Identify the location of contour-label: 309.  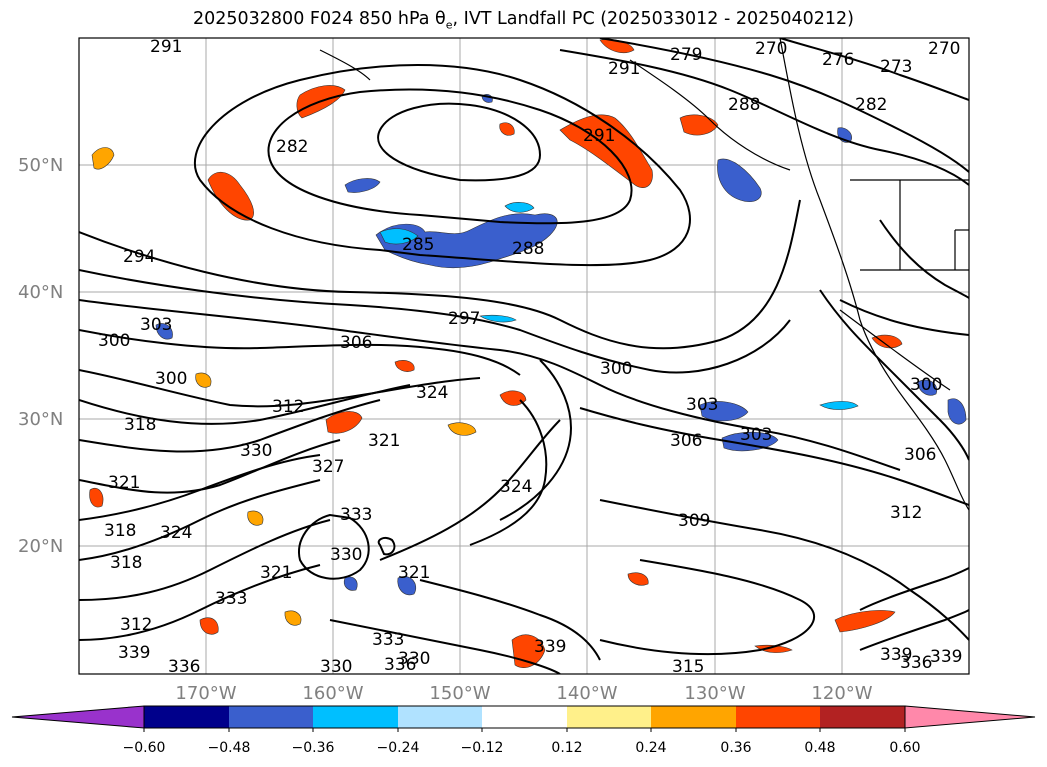
(694, 521).